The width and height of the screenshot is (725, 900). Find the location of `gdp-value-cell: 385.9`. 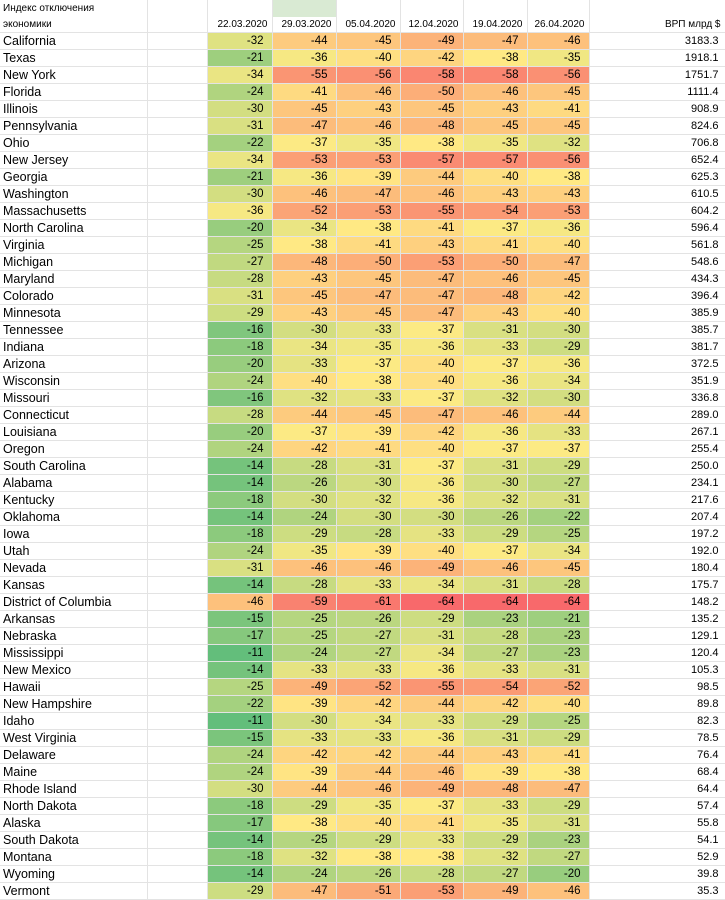

gdp-value-cell: 385.9 is located at coordinates (657, 313).